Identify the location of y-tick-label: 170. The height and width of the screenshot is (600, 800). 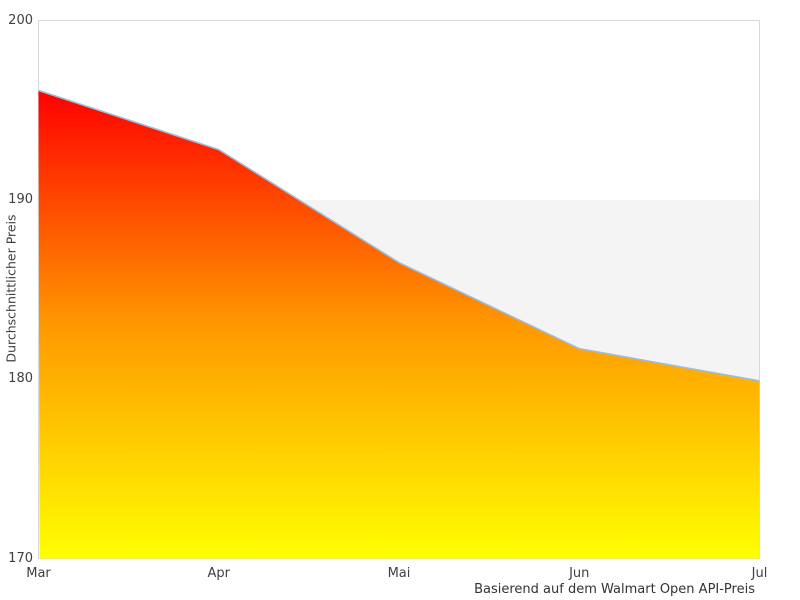
(20, 558).